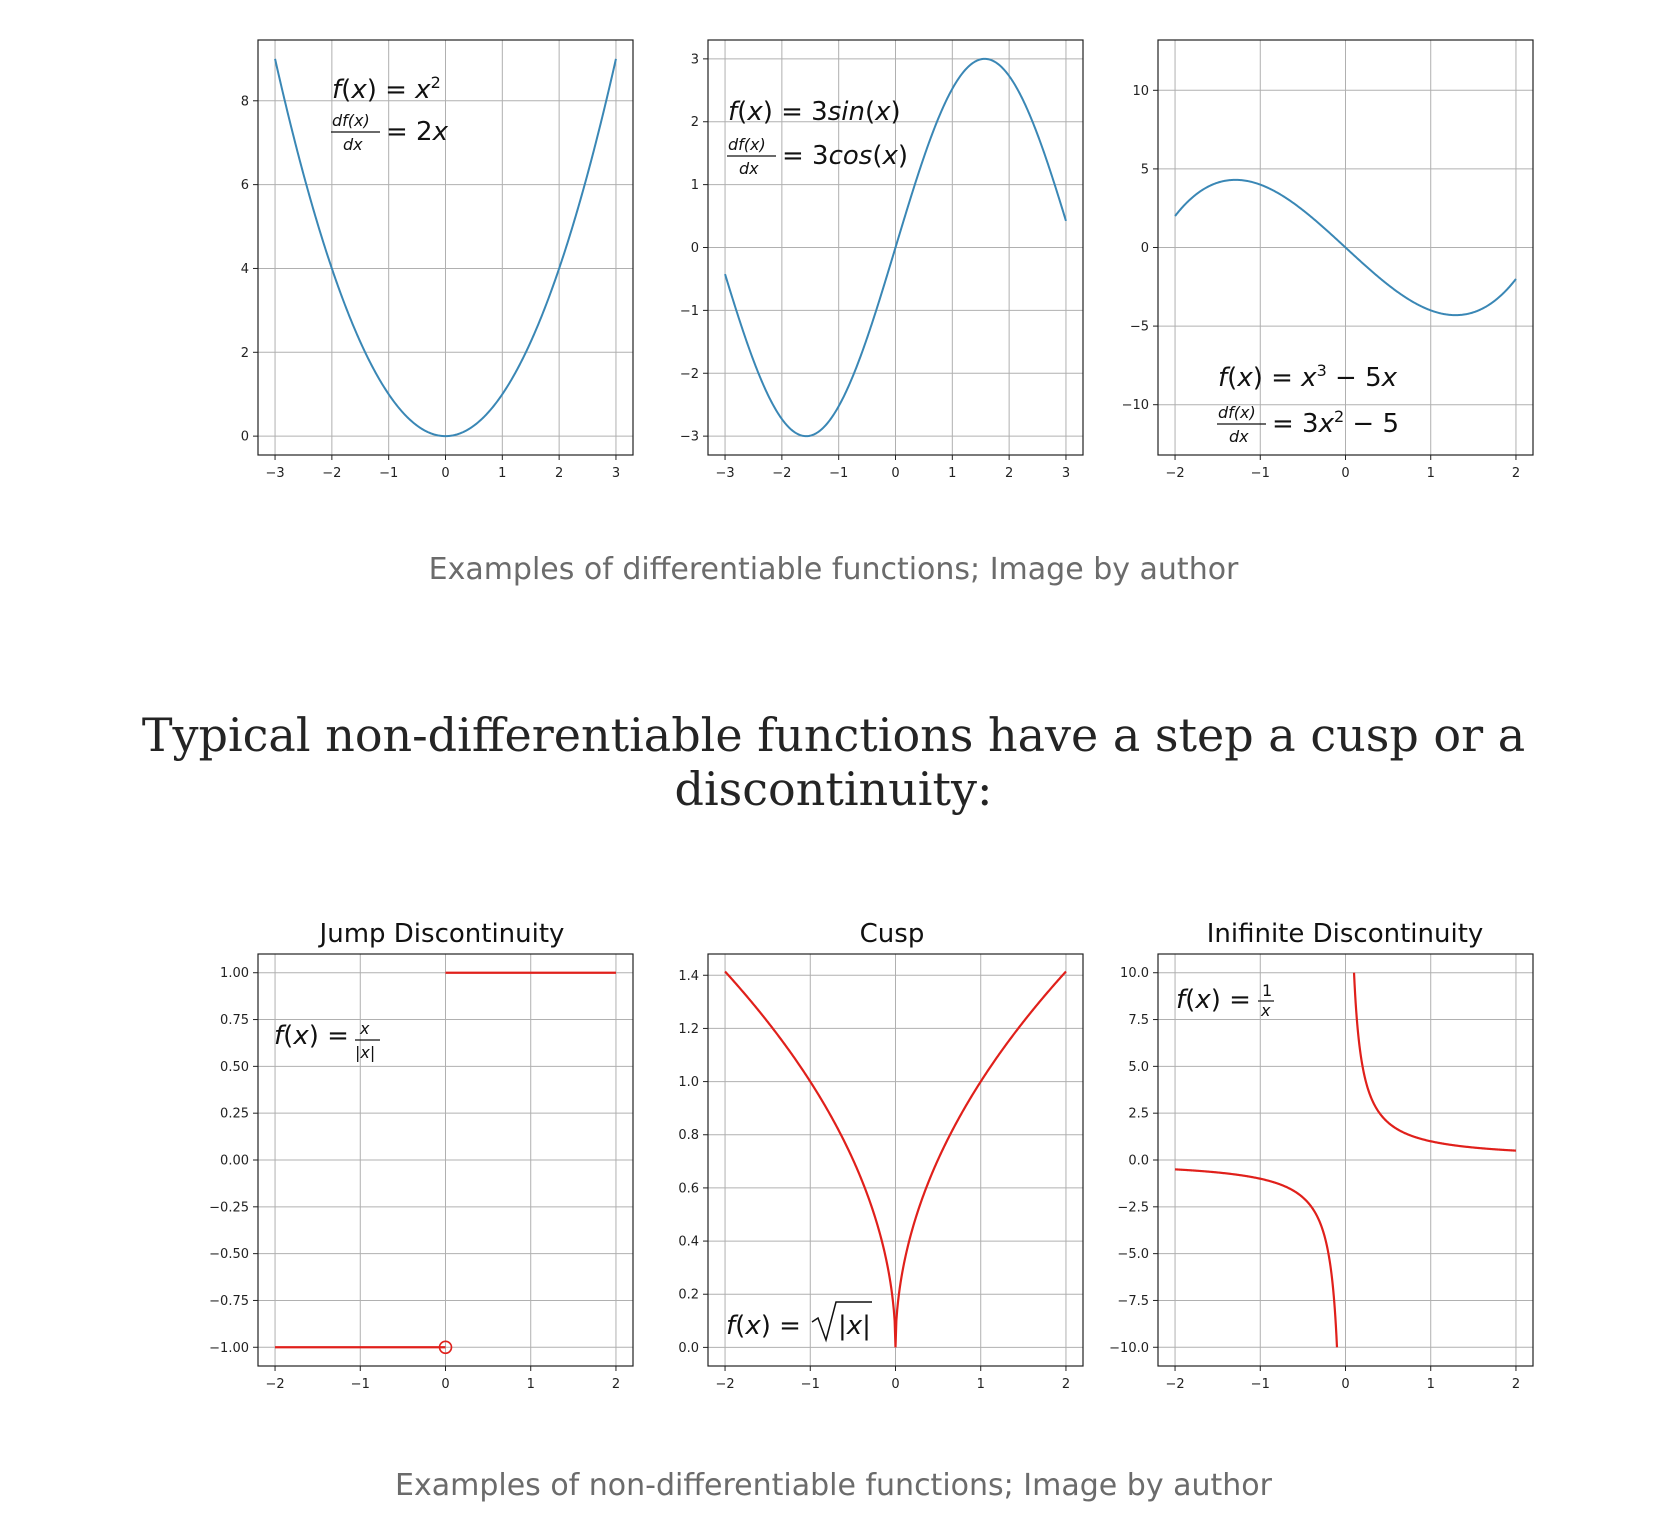  I want to click on chart-5-grid, so click(895, 1160).